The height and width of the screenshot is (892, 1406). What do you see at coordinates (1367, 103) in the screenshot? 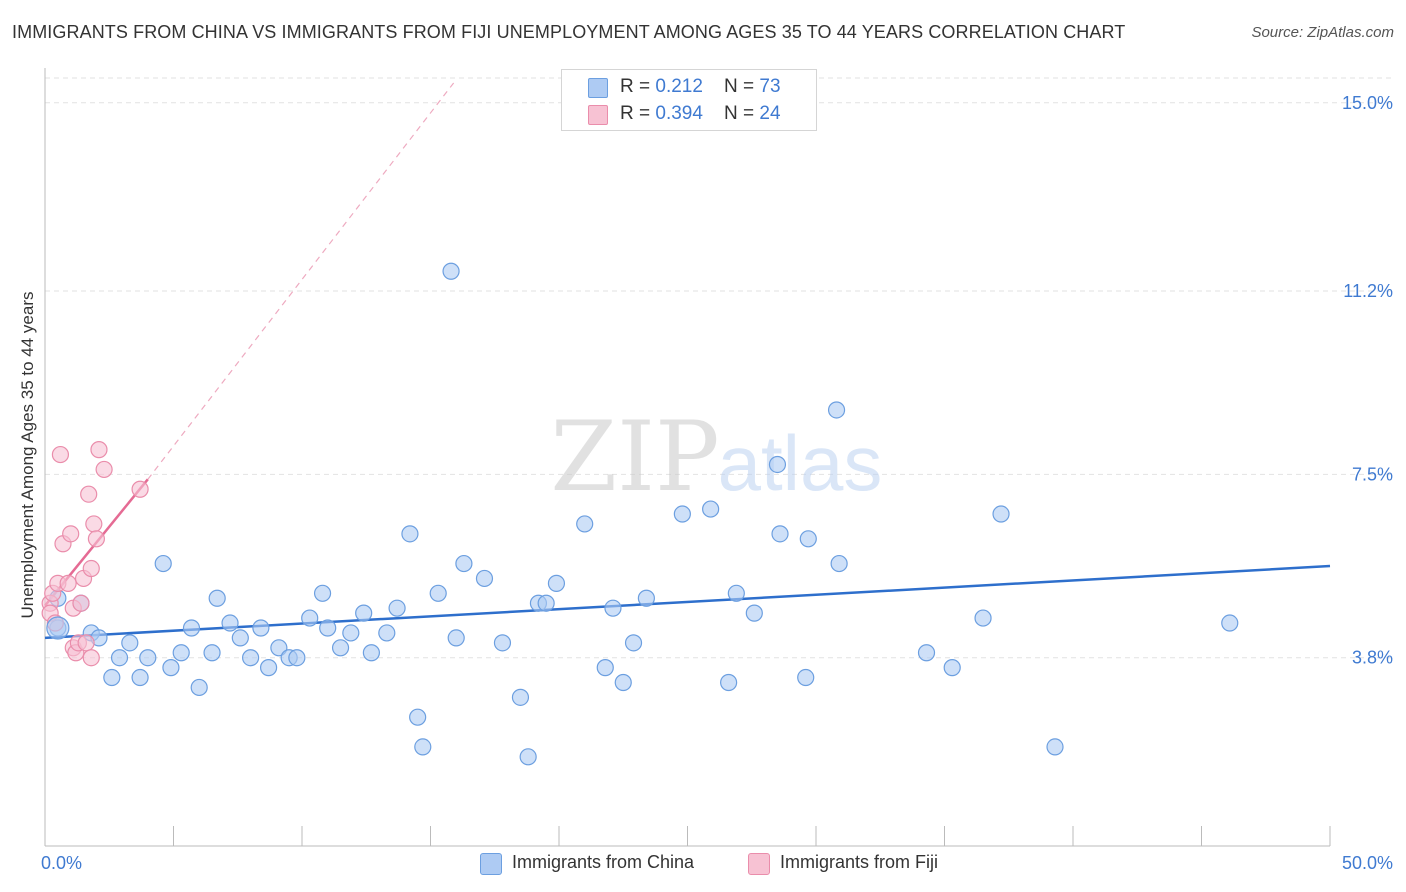
I see `y-tick-label: 15.0%` at bounding box center [1367, 103].